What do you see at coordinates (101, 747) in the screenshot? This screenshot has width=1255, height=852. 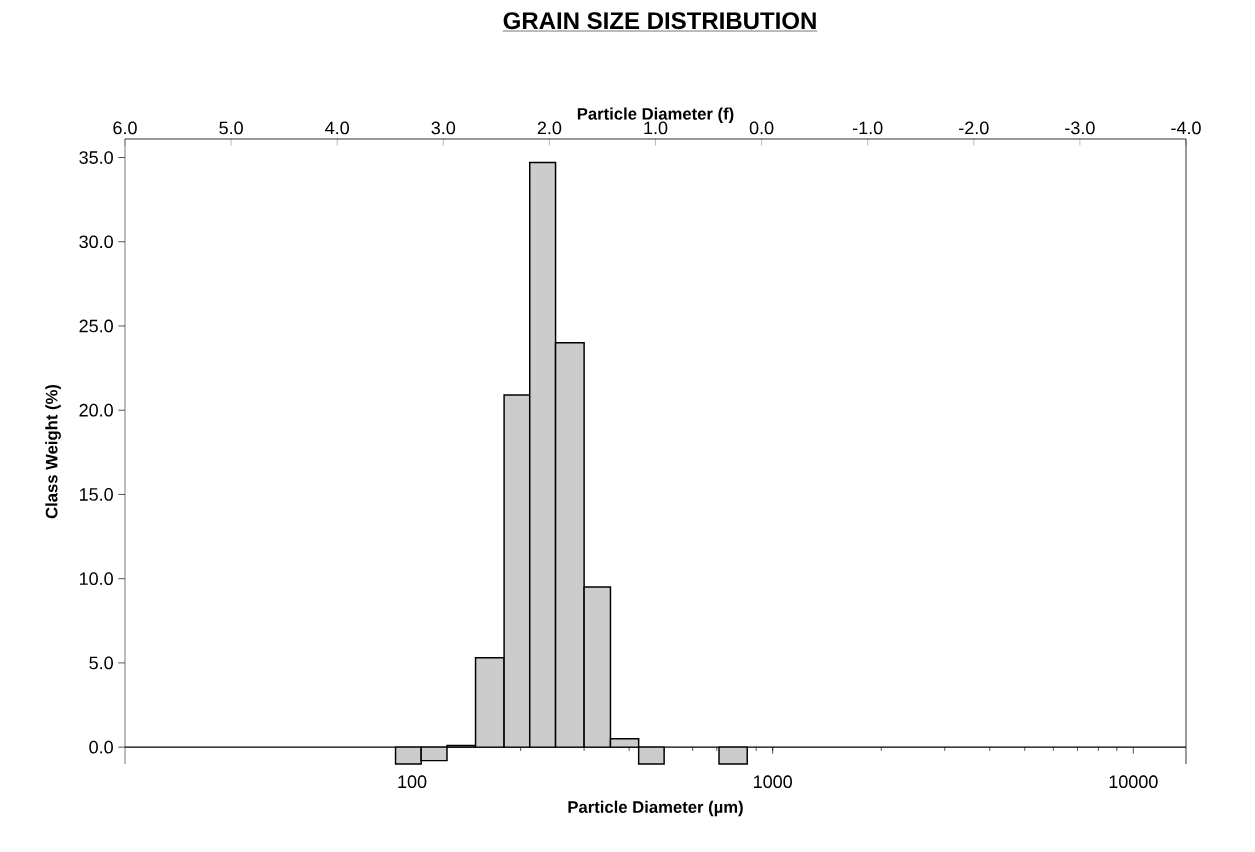 I see `y-tick-label: 0.0` at bounding box center [101, 747].